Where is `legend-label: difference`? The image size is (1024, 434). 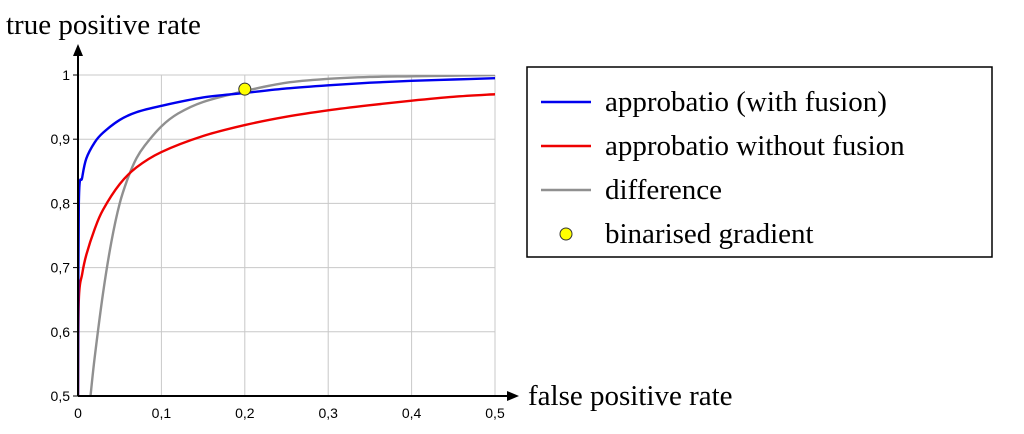 legend-label: difference is located at coordinates (663, 190).